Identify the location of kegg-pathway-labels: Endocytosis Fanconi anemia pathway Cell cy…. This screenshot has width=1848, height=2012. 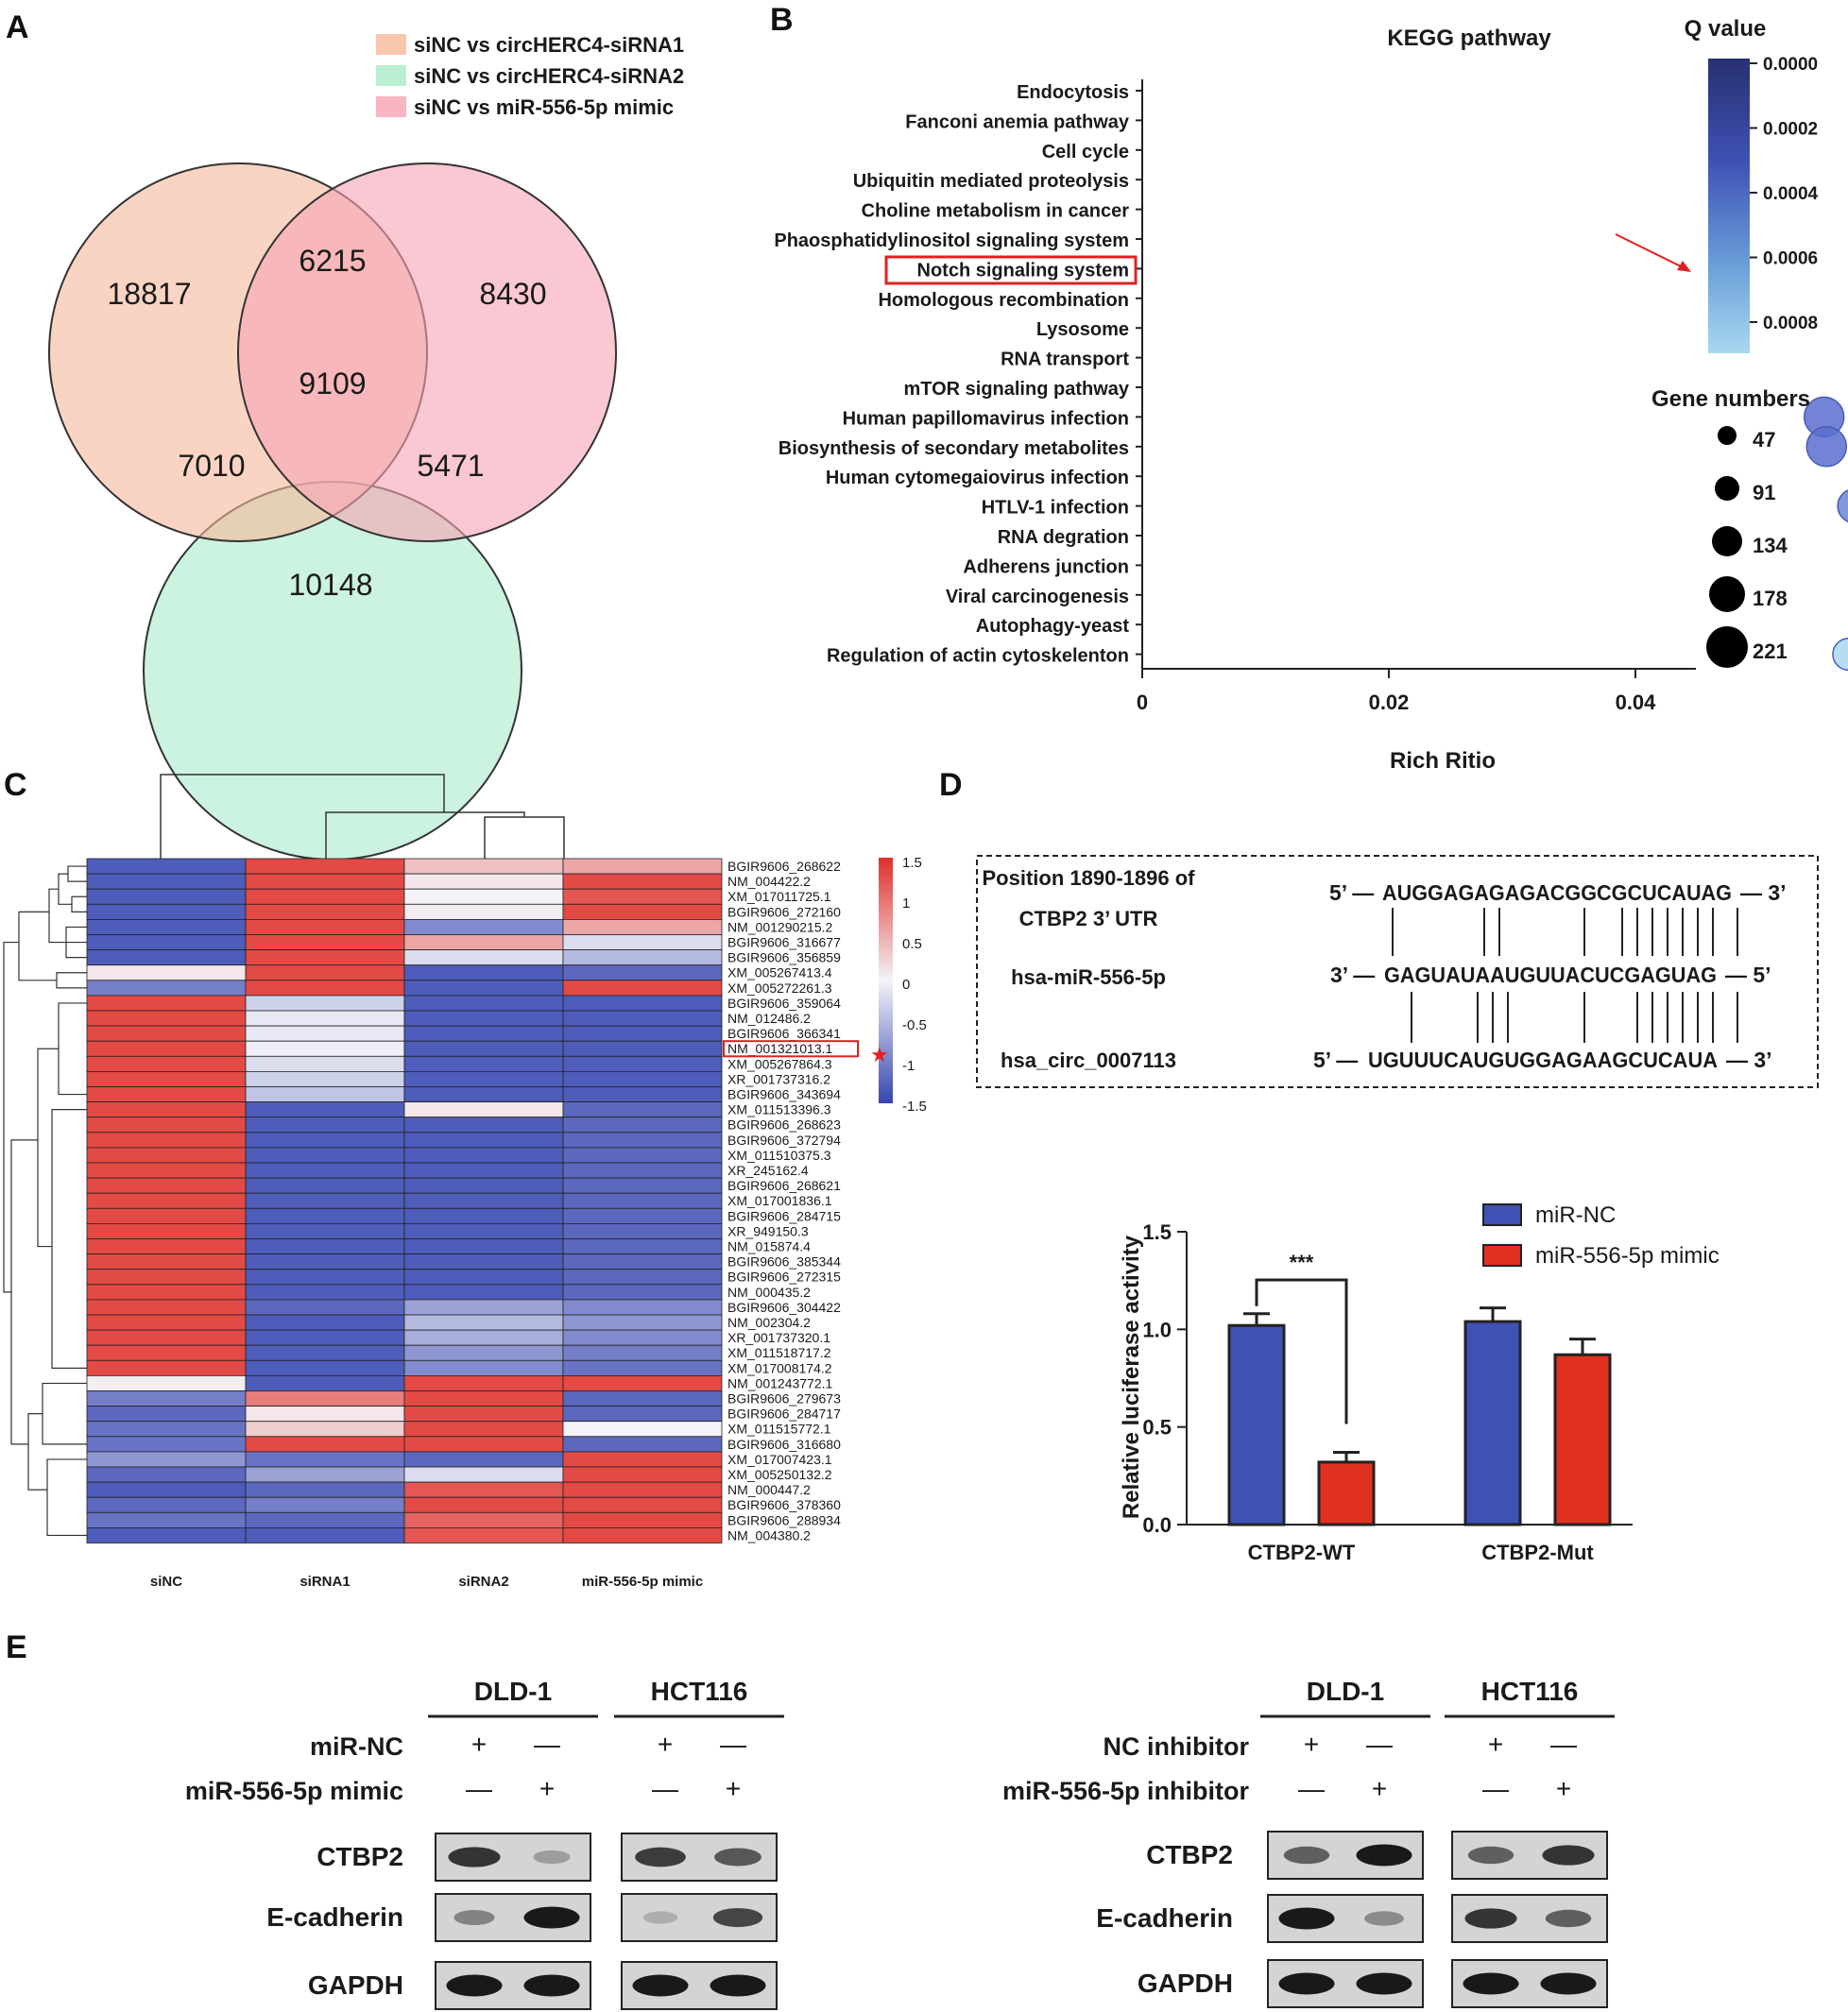
(951, 374).